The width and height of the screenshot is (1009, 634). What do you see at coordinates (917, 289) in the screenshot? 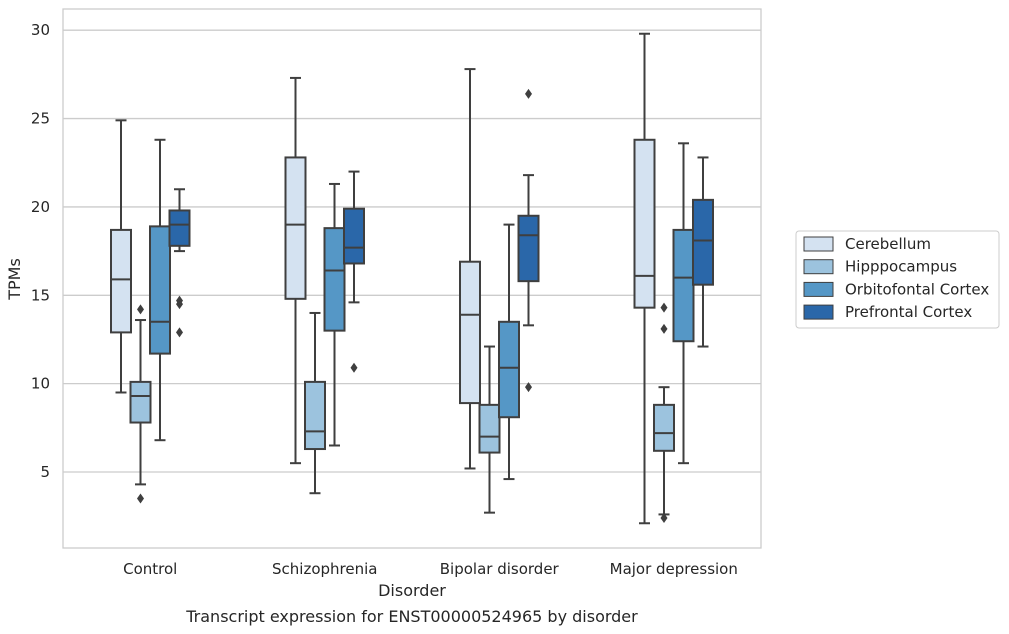
I see `legend-label: Orbitofontal Cortex` at bounding box center [917, 289].